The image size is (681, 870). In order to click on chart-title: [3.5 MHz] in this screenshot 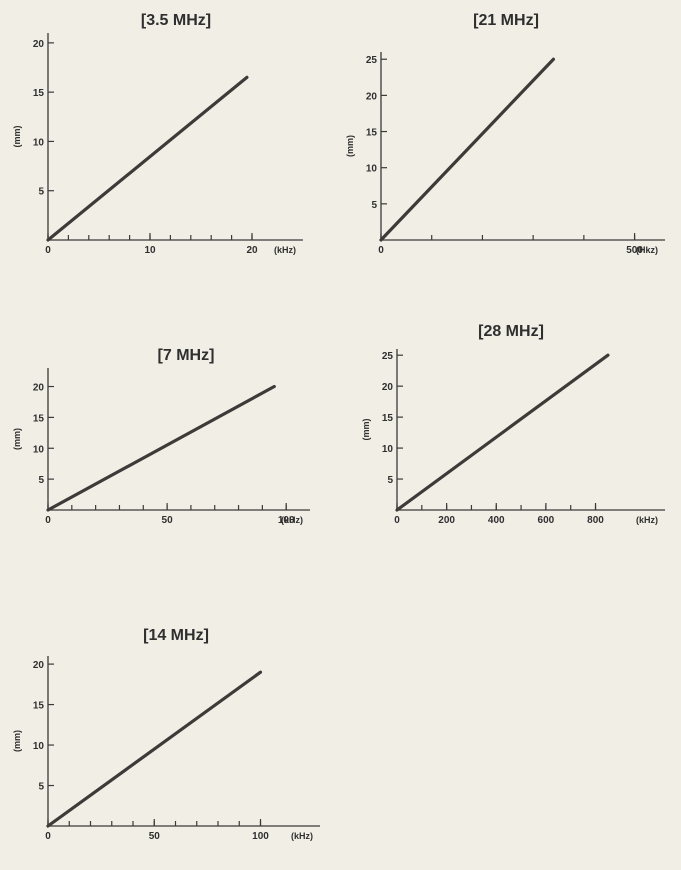, I will do `click(176, 20)`.